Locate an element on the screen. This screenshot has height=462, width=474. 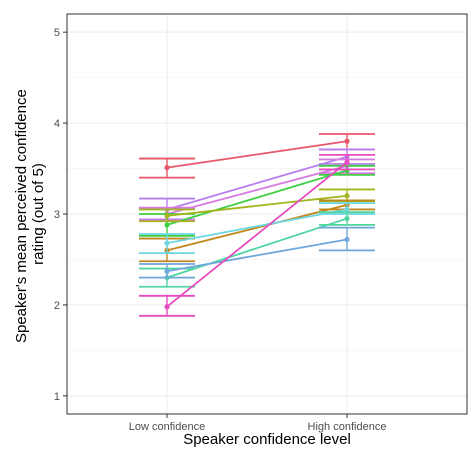
y-tick-label: 3 is located at coordinates (57, 215).